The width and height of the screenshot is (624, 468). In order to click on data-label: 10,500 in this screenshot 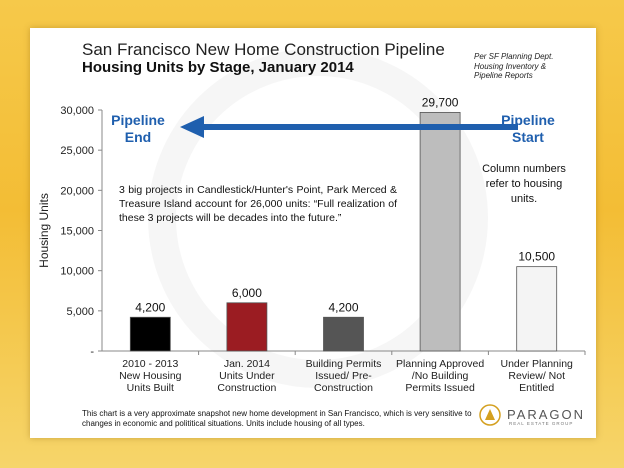, I will do `click(536, 257)`.